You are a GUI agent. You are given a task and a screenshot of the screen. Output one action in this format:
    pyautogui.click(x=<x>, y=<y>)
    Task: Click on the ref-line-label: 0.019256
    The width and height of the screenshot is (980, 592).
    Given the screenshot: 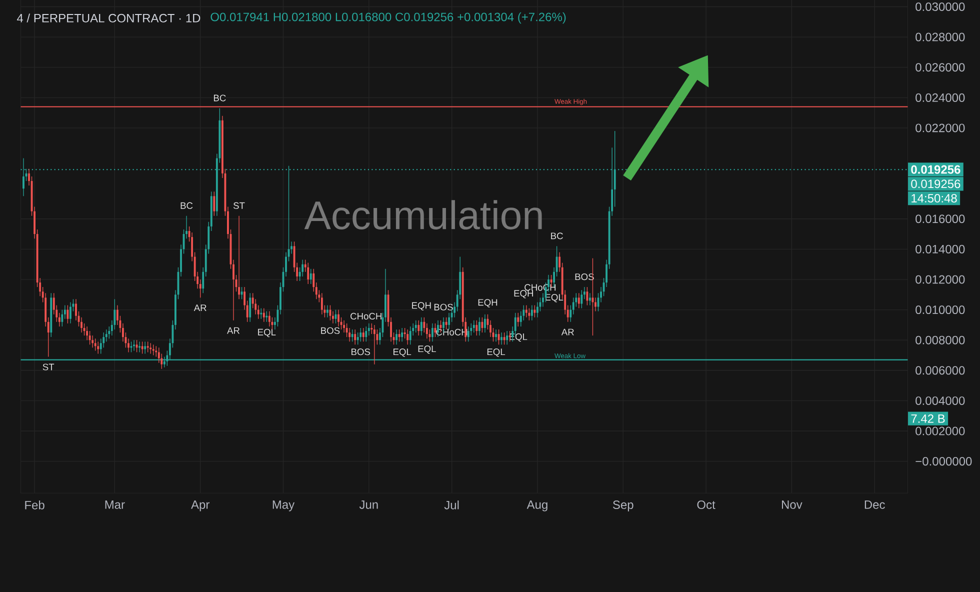 What is the action you would take?
    pyautogui.click(x=935, y=169)
    